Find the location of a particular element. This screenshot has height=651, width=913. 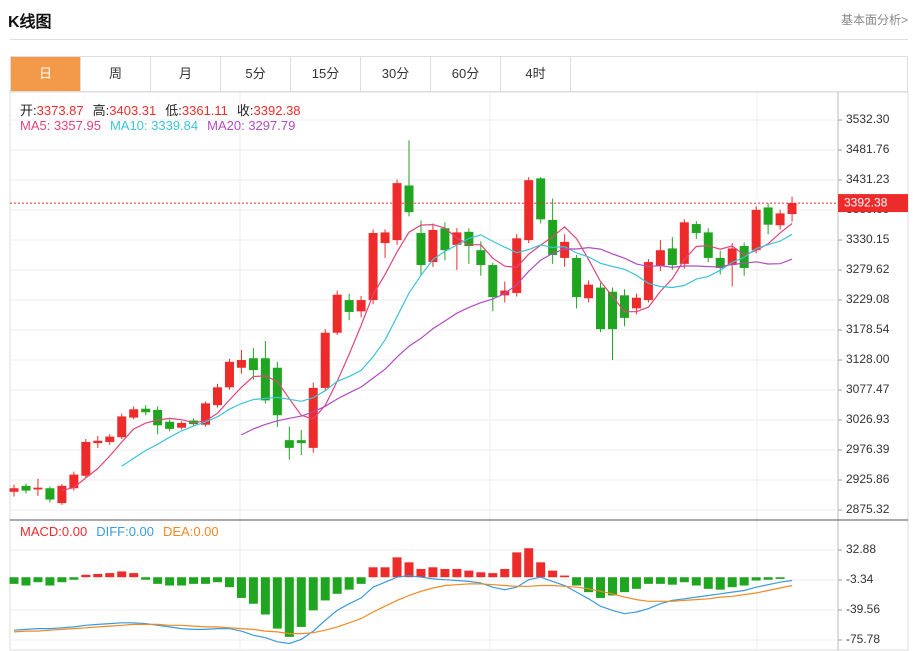

tab: 日 is located at coordinates (46, 74).